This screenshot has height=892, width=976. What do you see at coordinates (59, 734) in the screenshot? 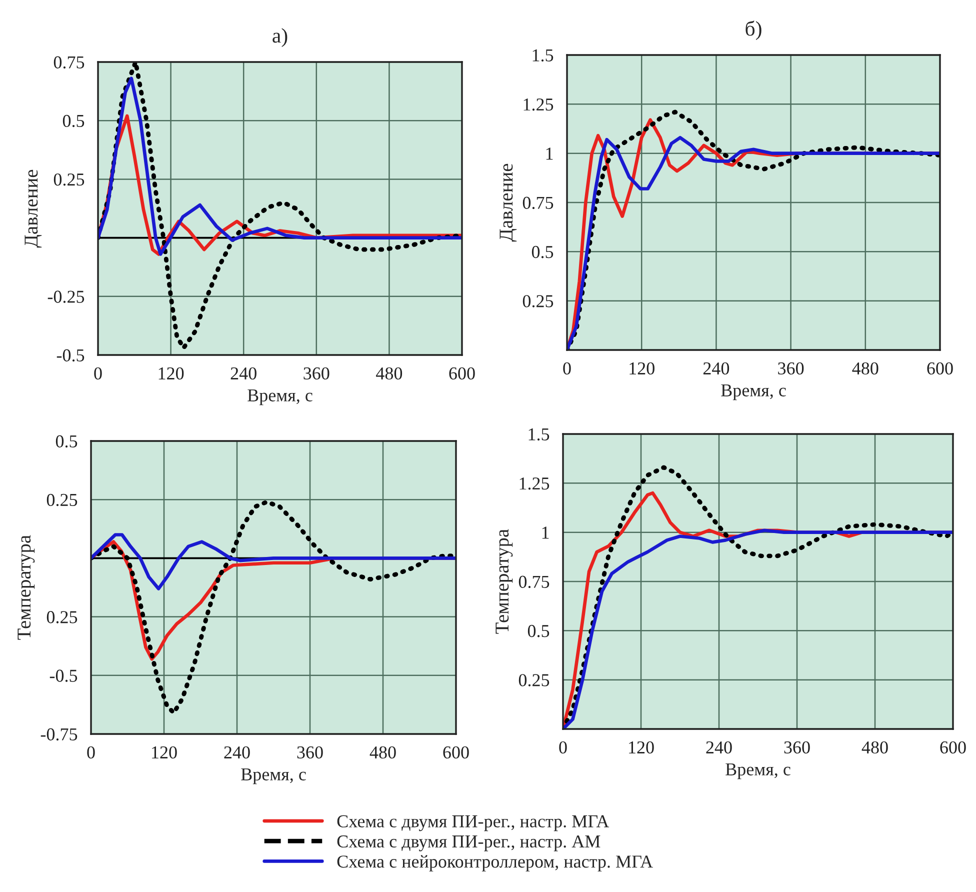
I see `y-tick-label: -0.75` at bounding box center [59, 734].